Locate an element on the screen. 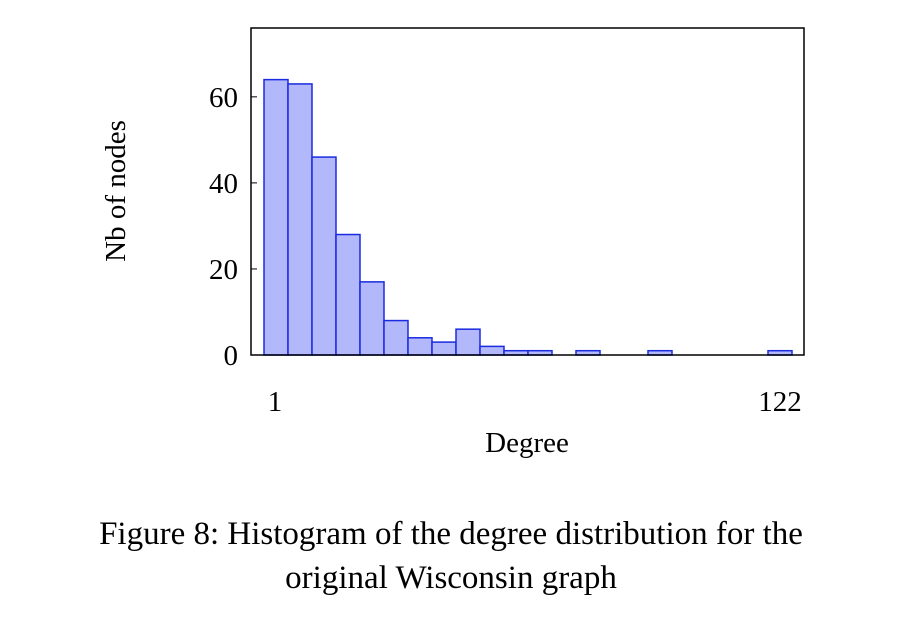 The image size is (902, 624). y-tick-label: 20 is located at coordinates (223, 270).